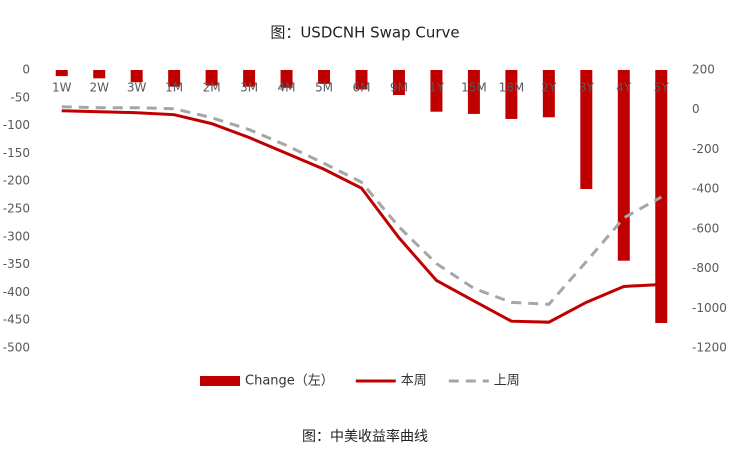  I want to click on y-tick-label: 0, so click(26, 70).